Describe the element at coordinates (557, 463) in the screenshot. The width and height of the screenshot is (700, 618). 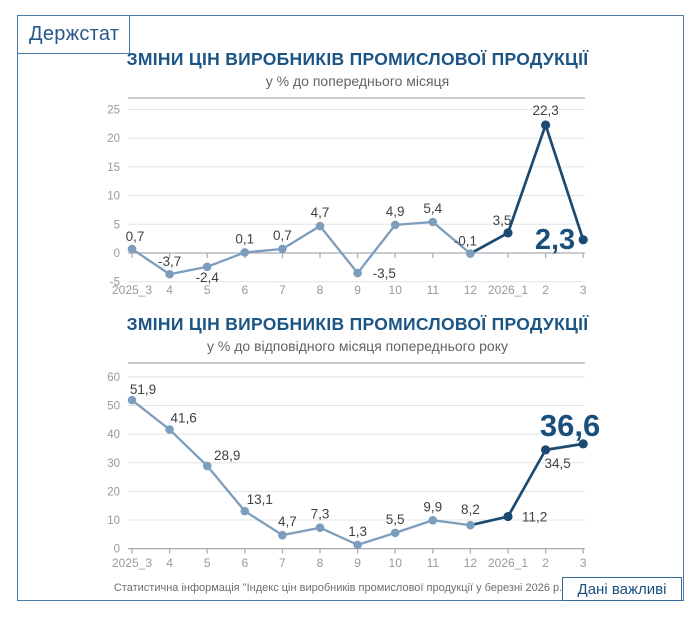
I see `data-point-label: 34,5` at that location.